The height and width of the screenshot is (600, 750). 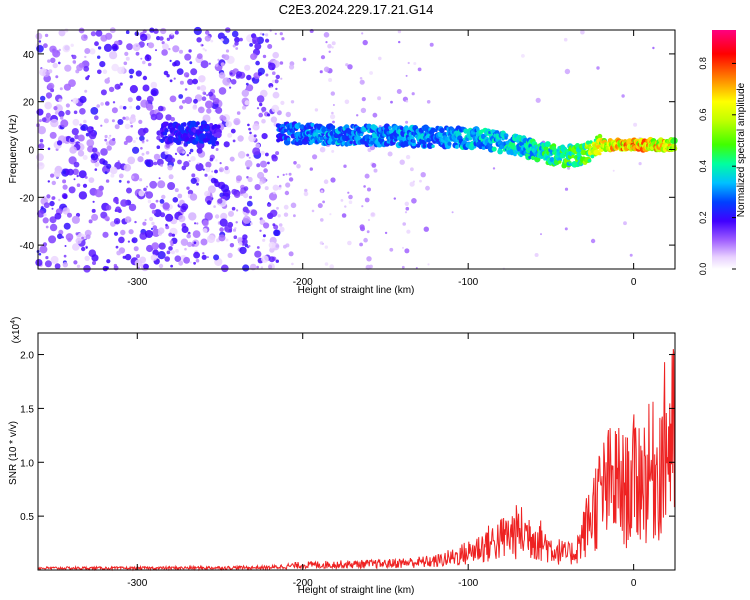 What do you see at coordinates (468, 282) in the screenshot?
I see `spectrogram-x-tick-label: -100` at bounding box center [468, 282].